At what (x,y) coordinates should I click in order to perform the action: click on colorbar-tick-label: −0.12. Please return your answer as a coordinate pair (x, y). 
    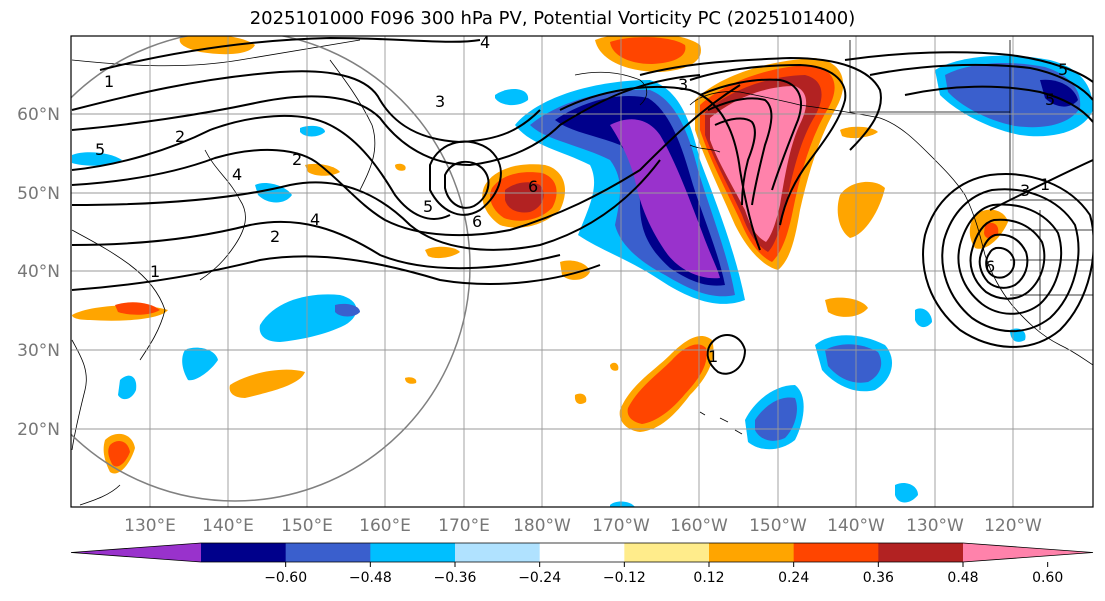
    Looking at the image, I should click on (624, 578).